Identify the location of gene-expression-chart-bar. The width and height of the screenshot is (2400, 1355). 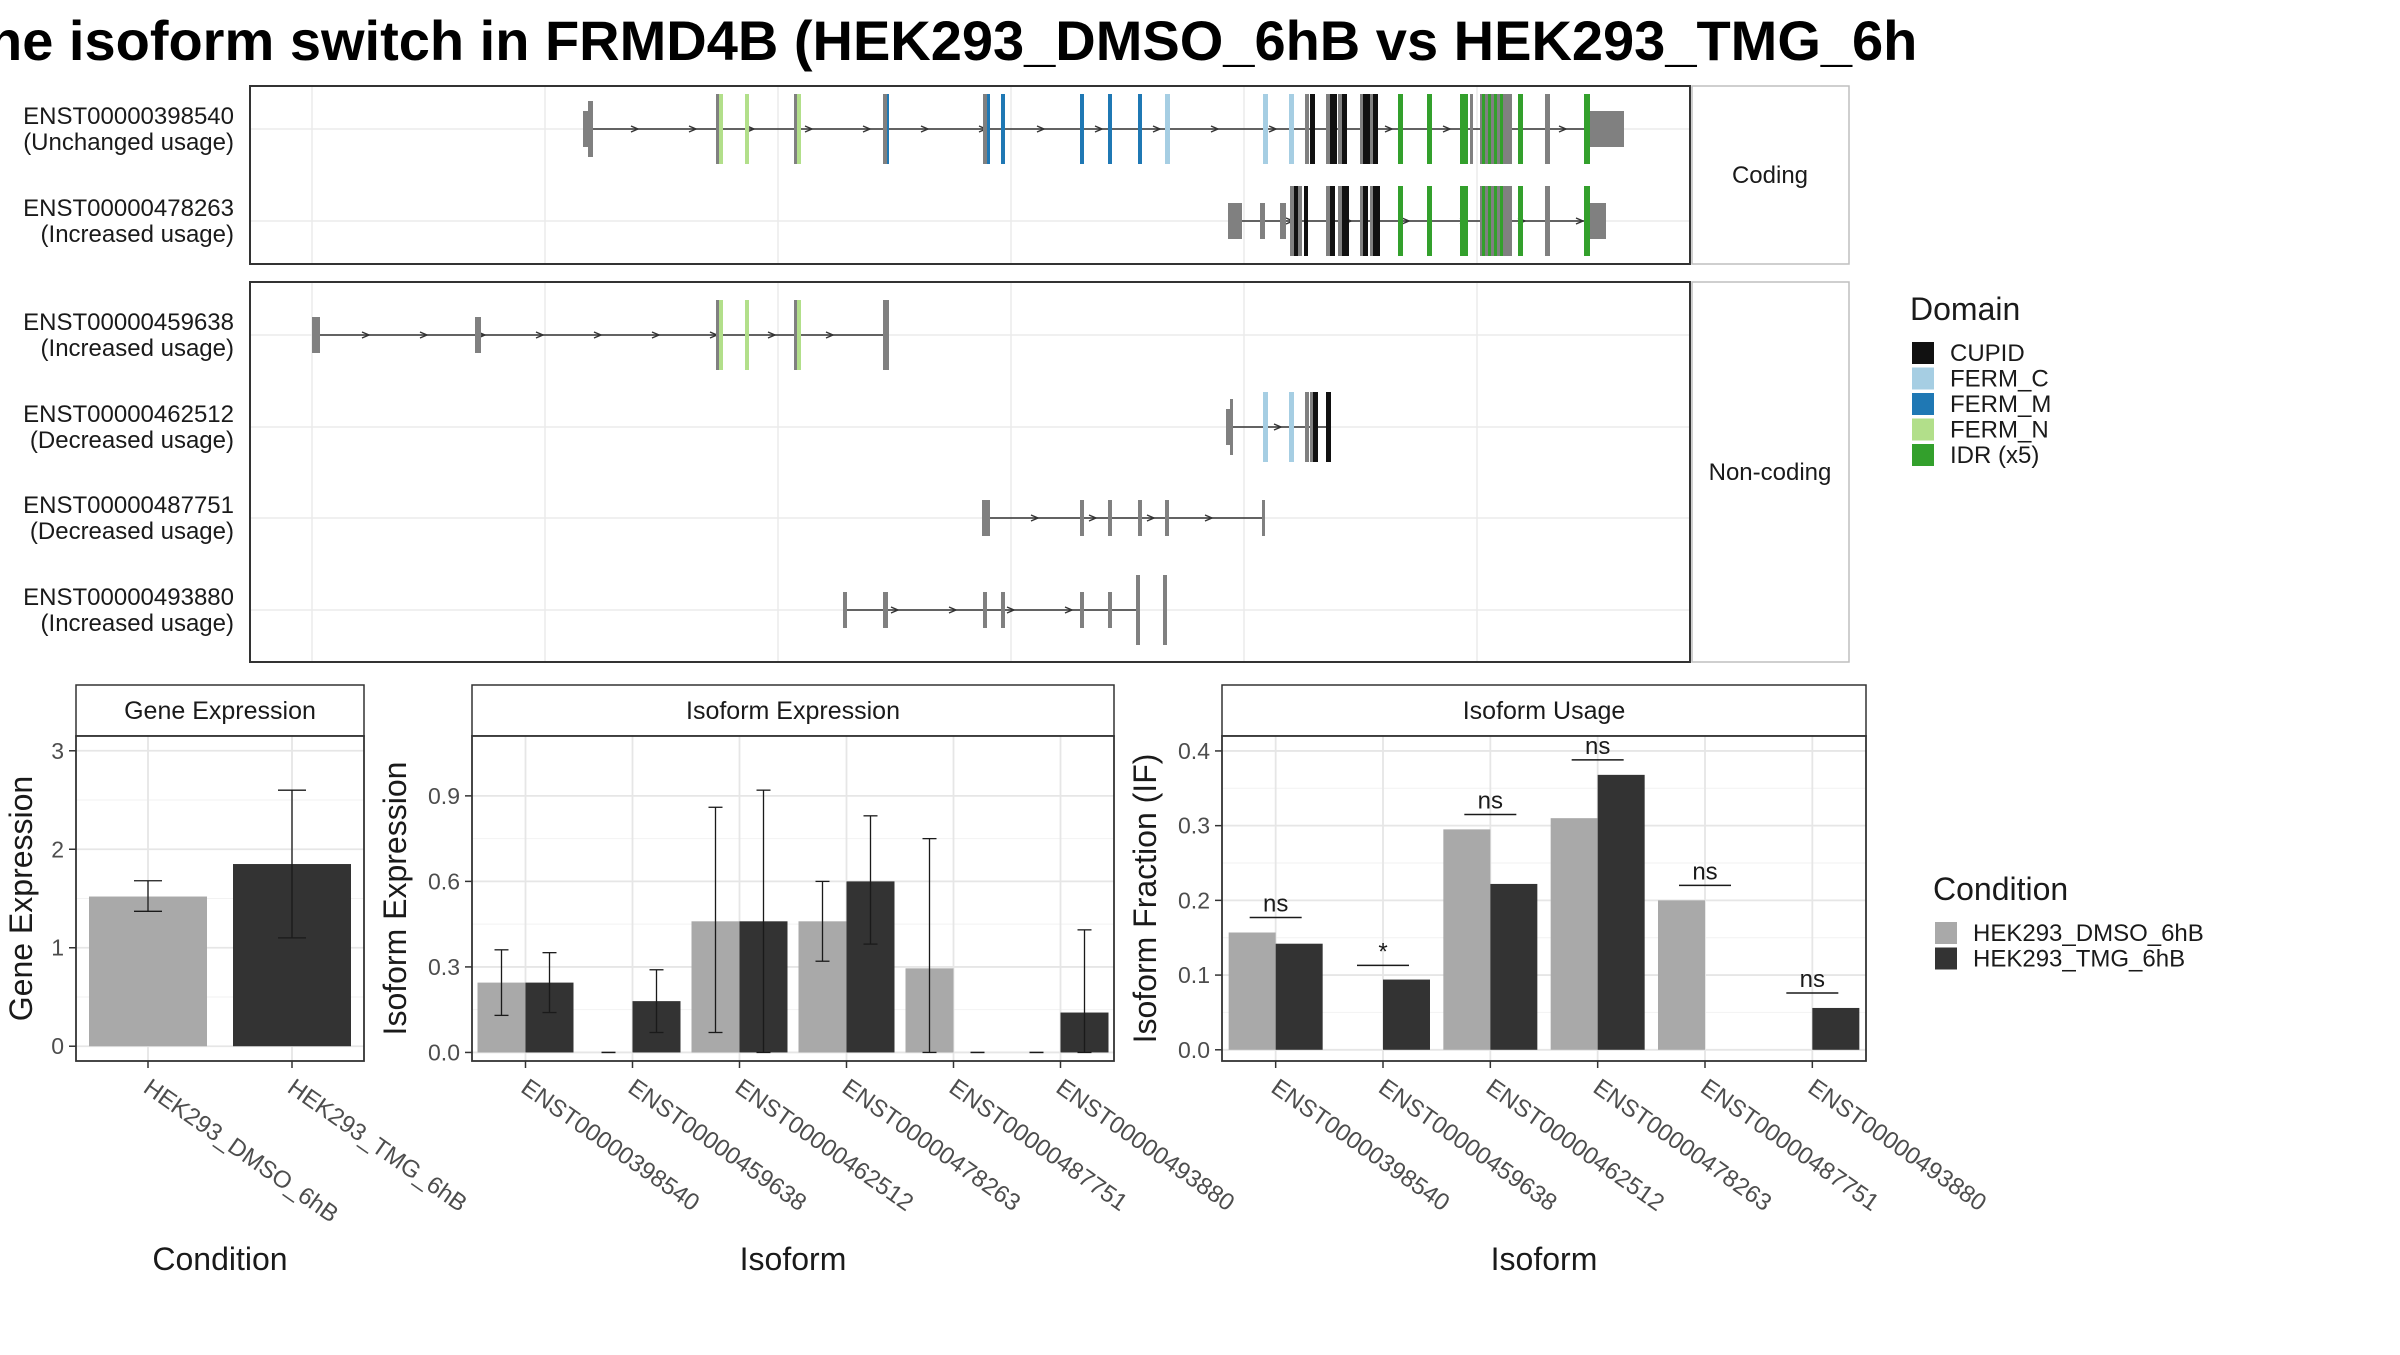
(148, 971).